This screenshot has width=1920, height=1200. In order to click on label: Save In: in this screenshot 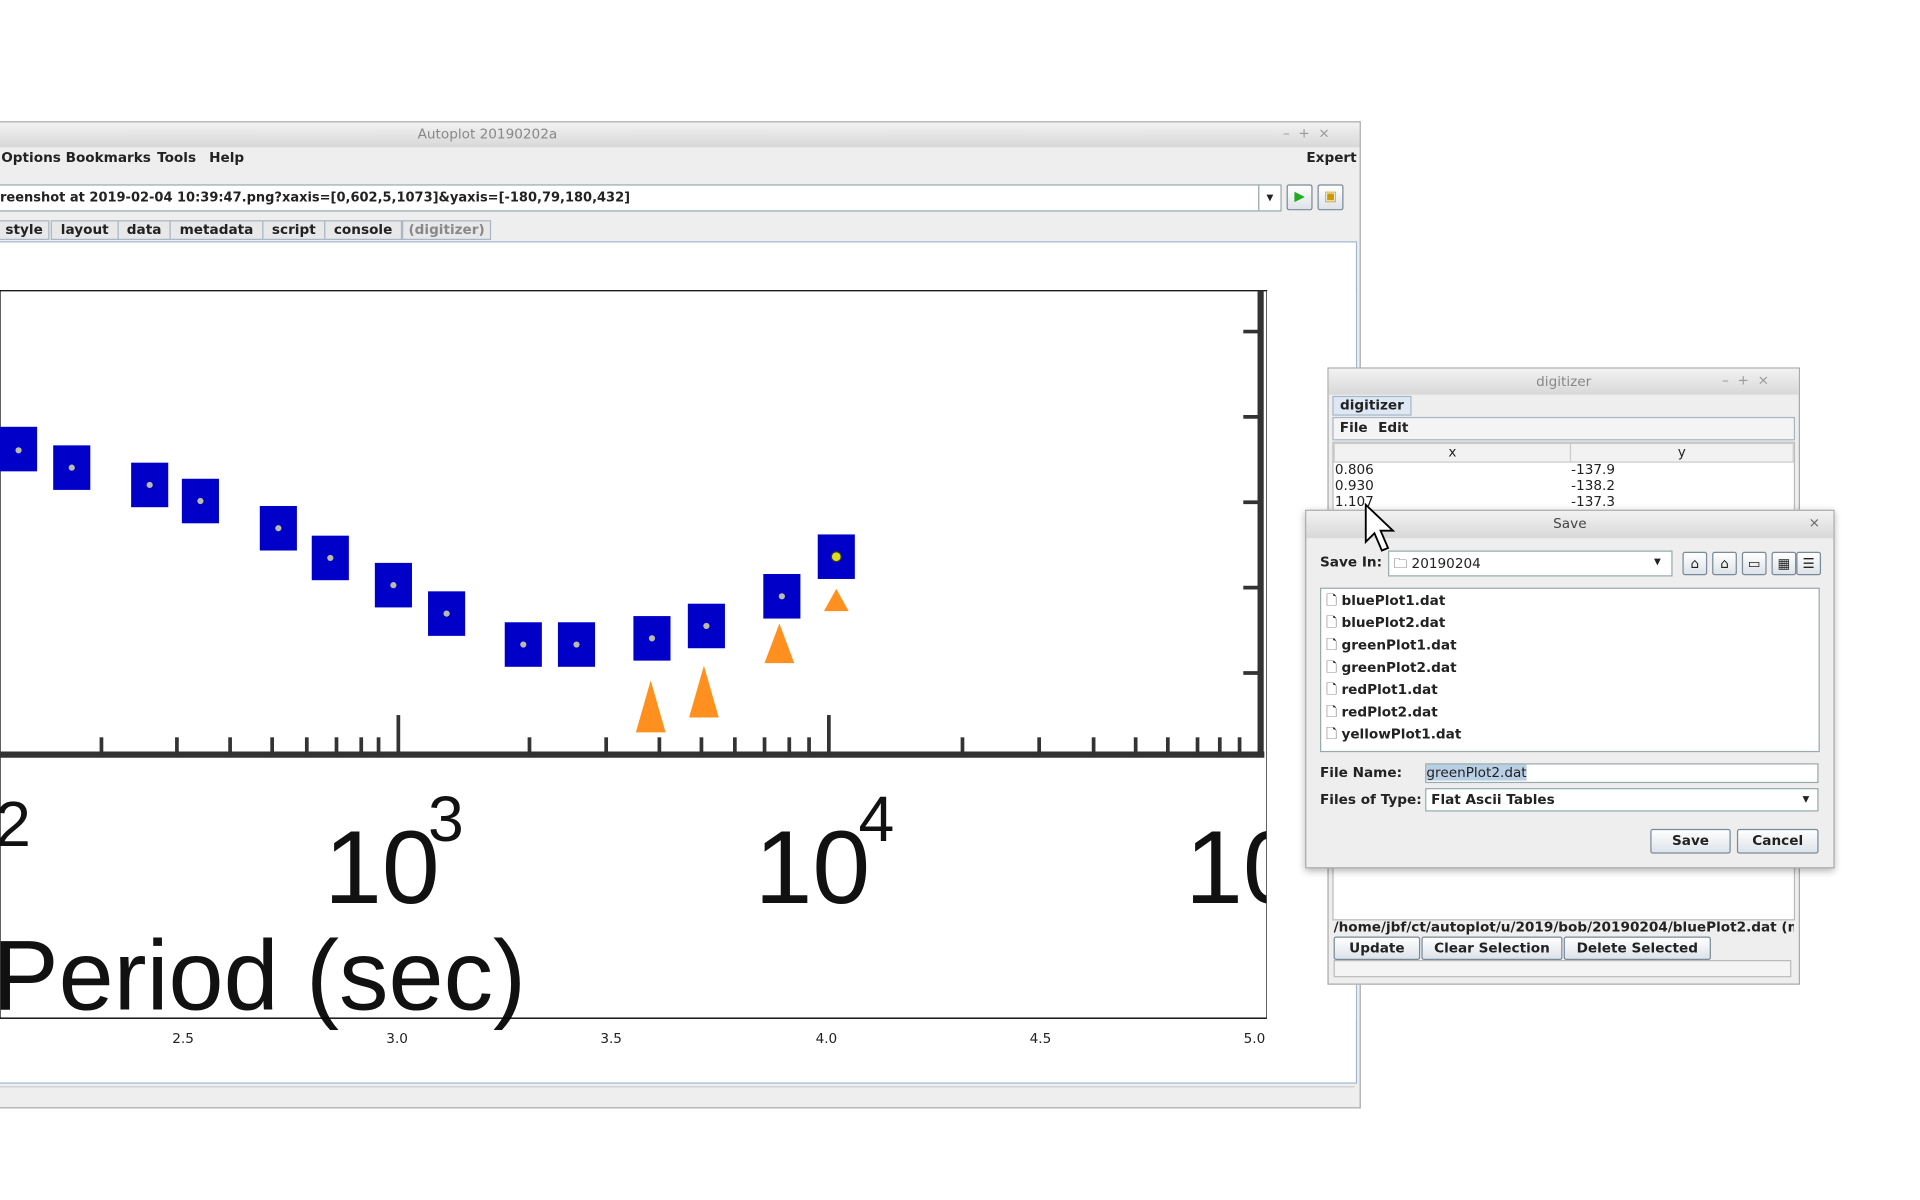, I will do `click(1351, 562)`.